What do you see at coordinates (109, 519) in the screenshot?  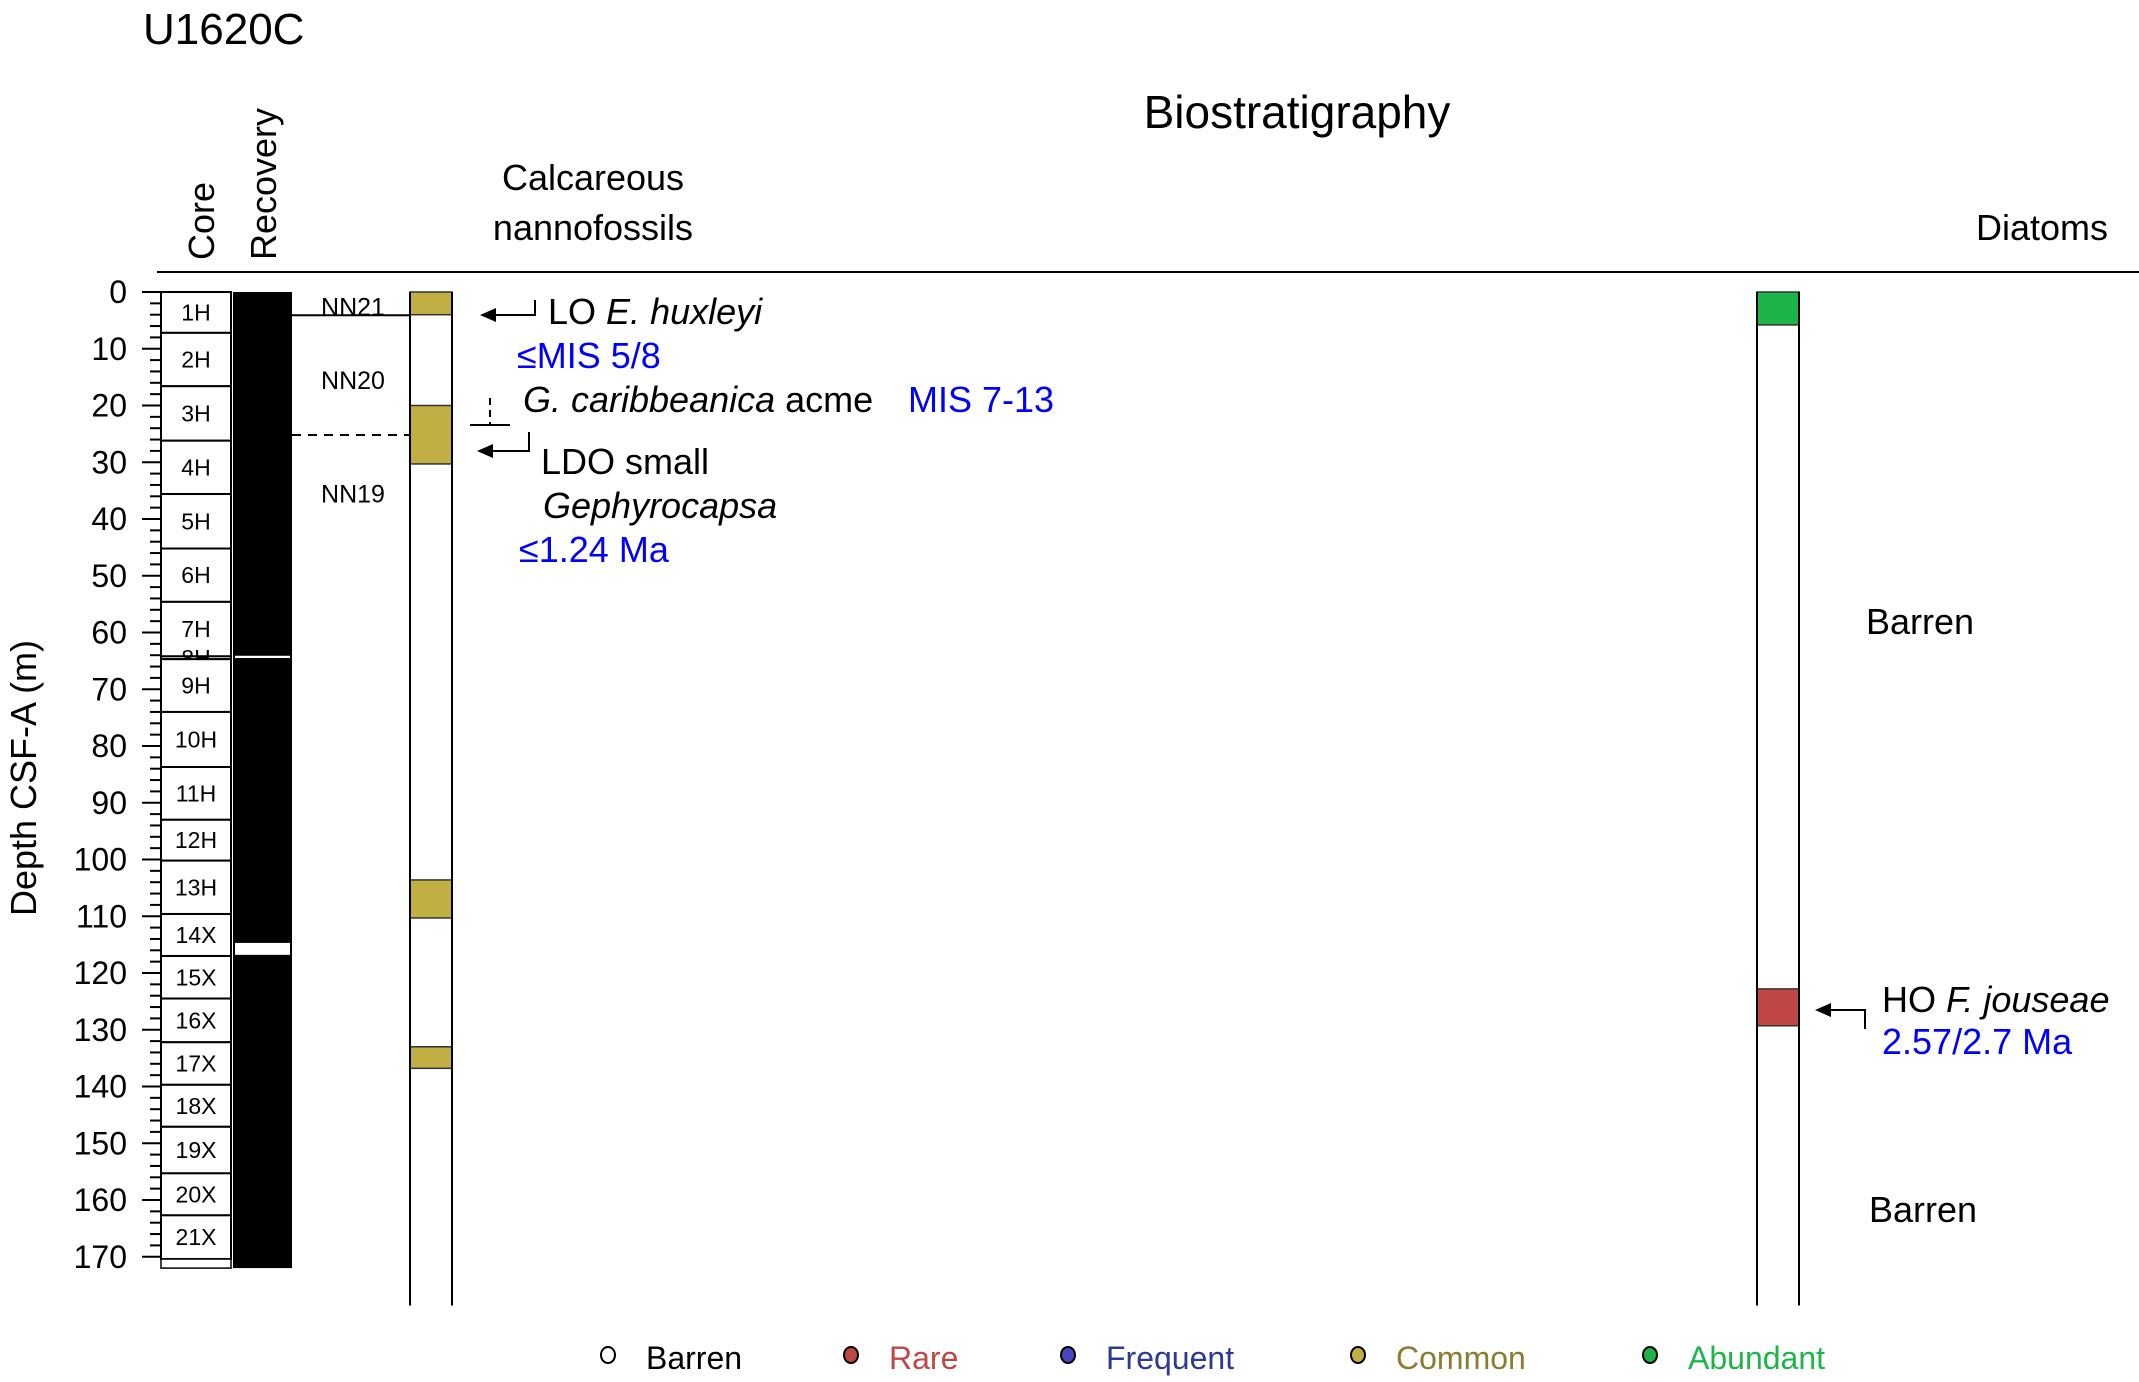 I see `tick-label: 40` at bounding box center [109, 519].